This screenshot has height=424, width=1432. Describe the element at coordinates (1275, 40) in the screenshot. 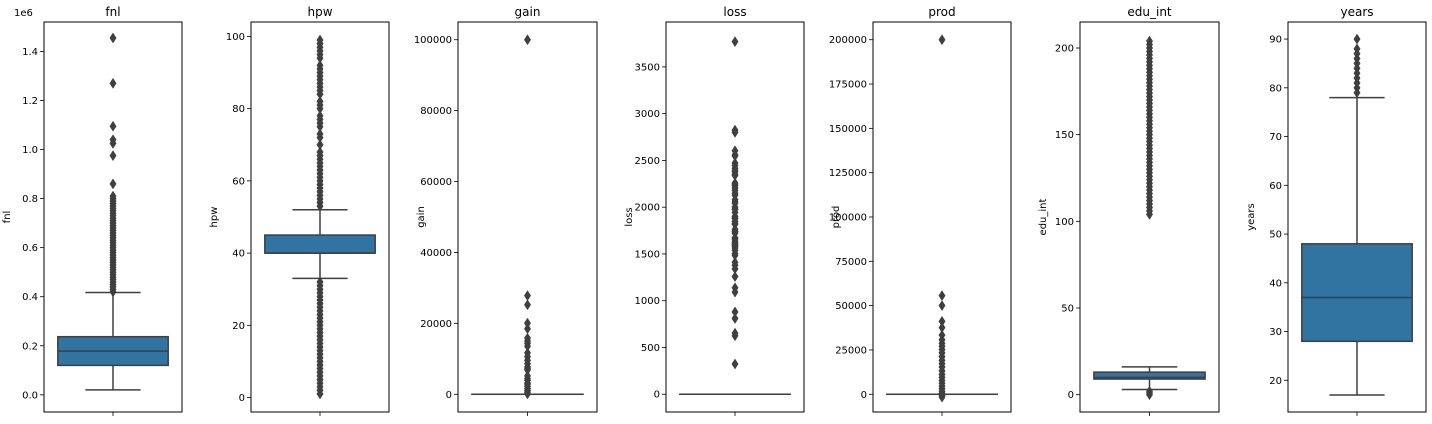

I see `y-tick-label: 90` at that location.